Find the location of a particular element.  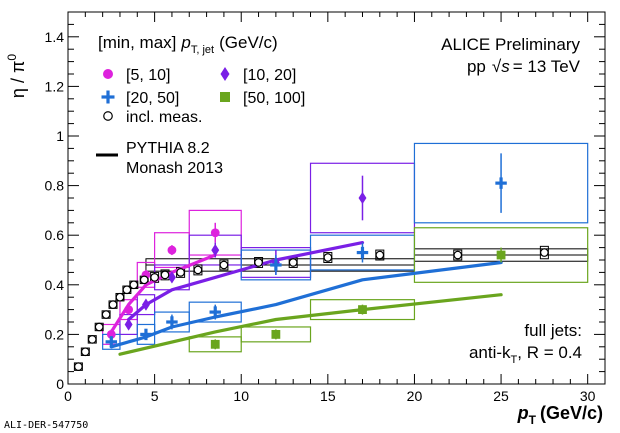

y-tick-label: 1.4 is located at coordinates (55, 37).